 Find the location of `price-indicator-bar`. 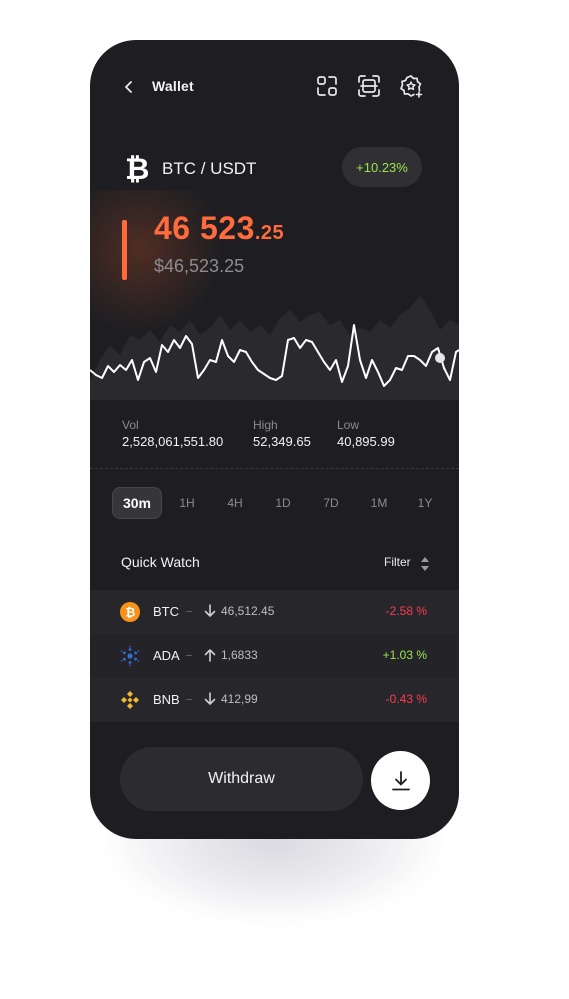

price-indicator-bar is located at coordinates (124, 250).